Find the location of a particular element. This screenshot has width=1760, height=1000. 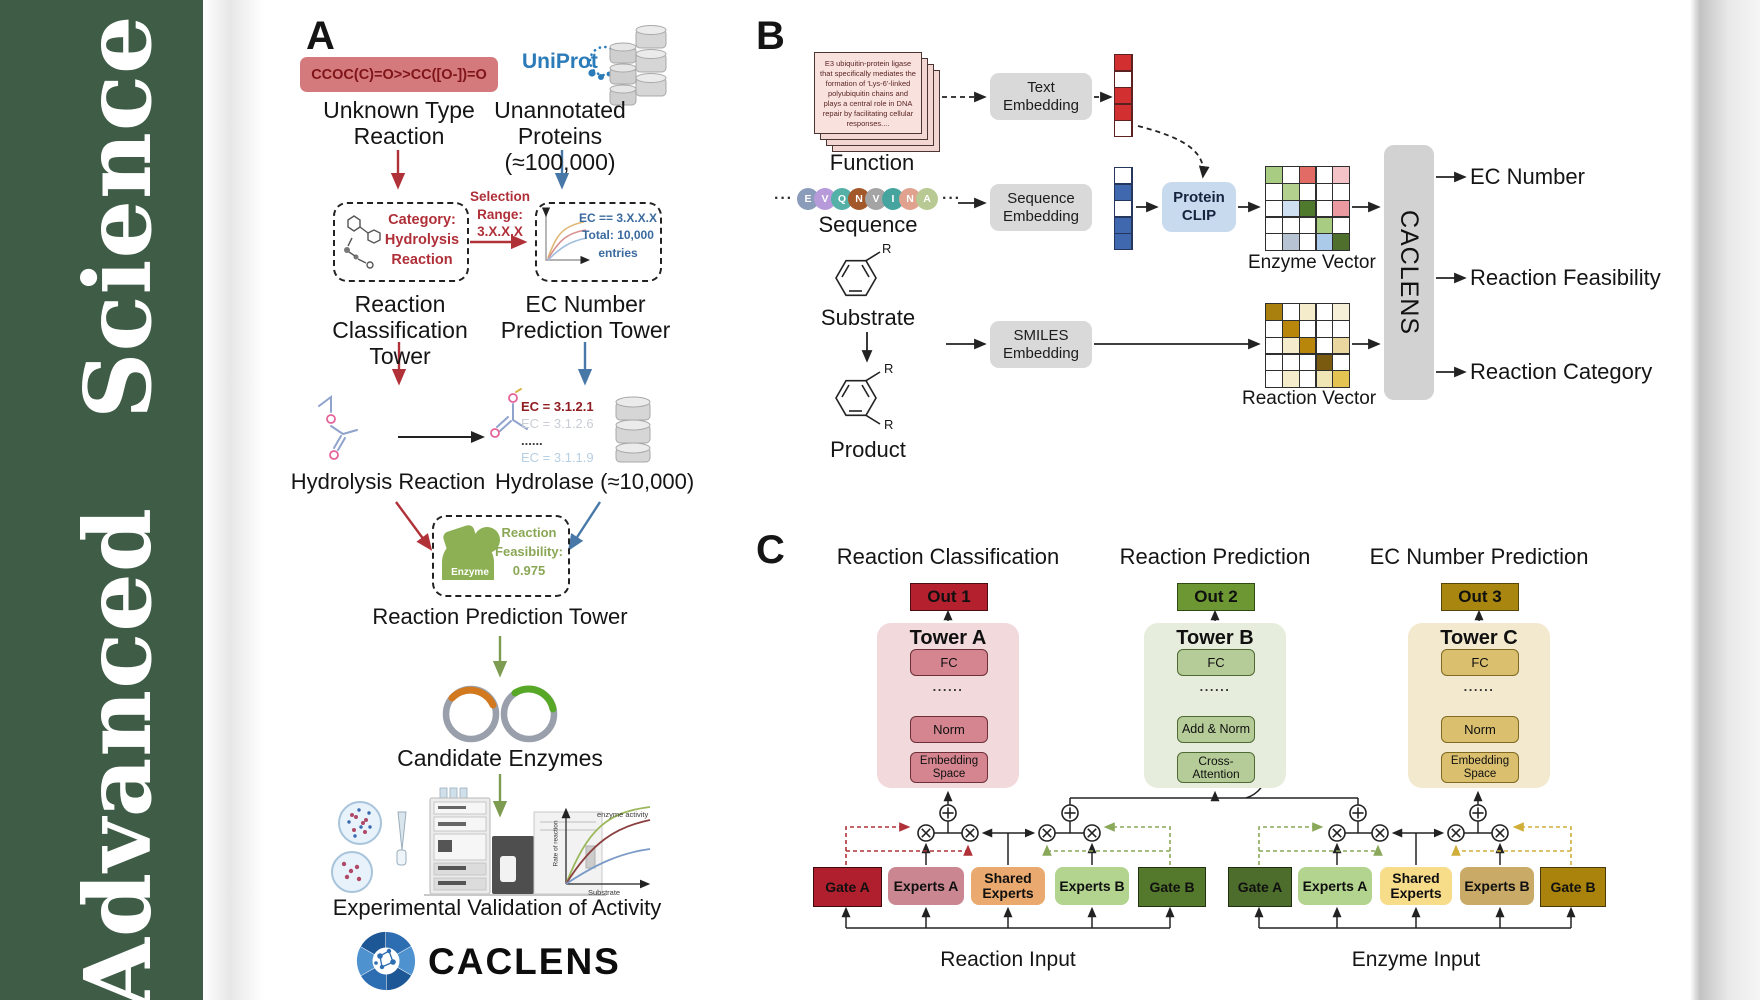

protein-clip-box: Protein CLIP is located at coordinates (1199, 207).